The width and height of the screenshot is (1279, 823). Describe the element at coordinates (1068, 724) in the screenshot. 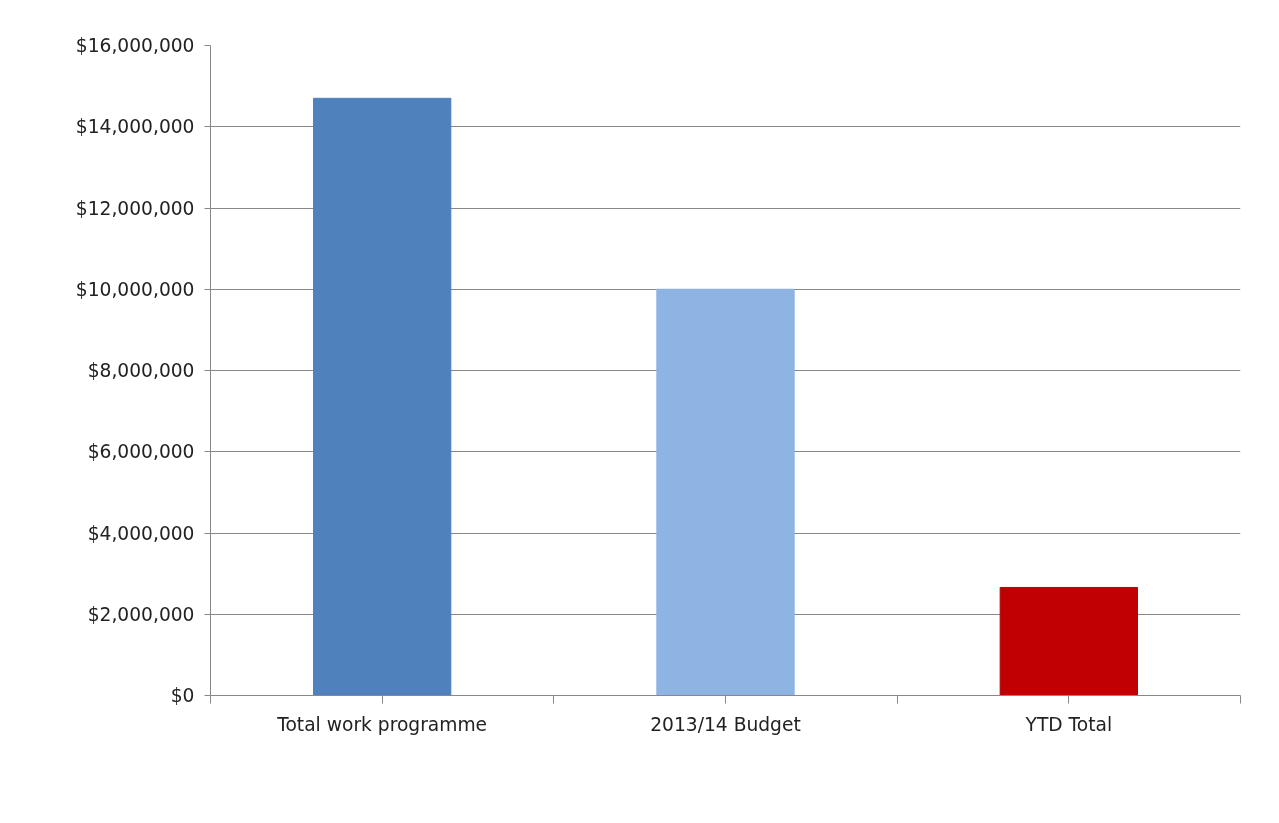

I see `x-tick-label: YTD Total` at that location.